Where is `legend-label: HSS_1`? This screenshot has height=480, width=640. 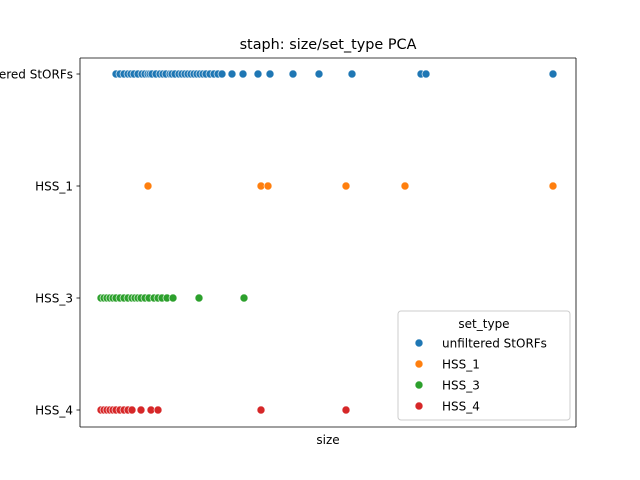 legend-label: HSS_1 is located at coordinates (461, 364).